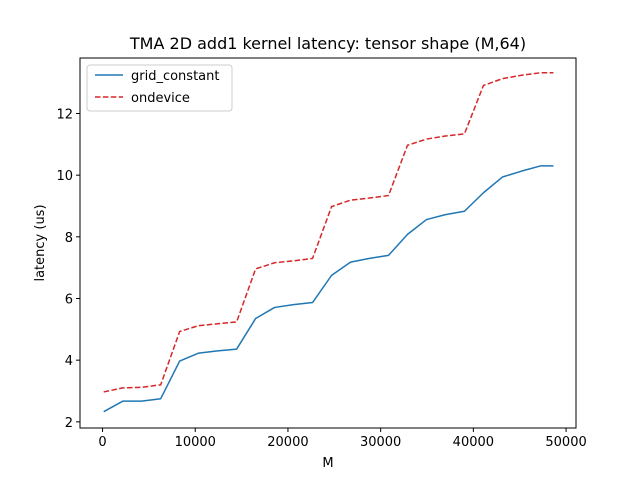 This screenshot has width=640, height=480. I want to click on x-tick-label: 20000, so click(287, 442).